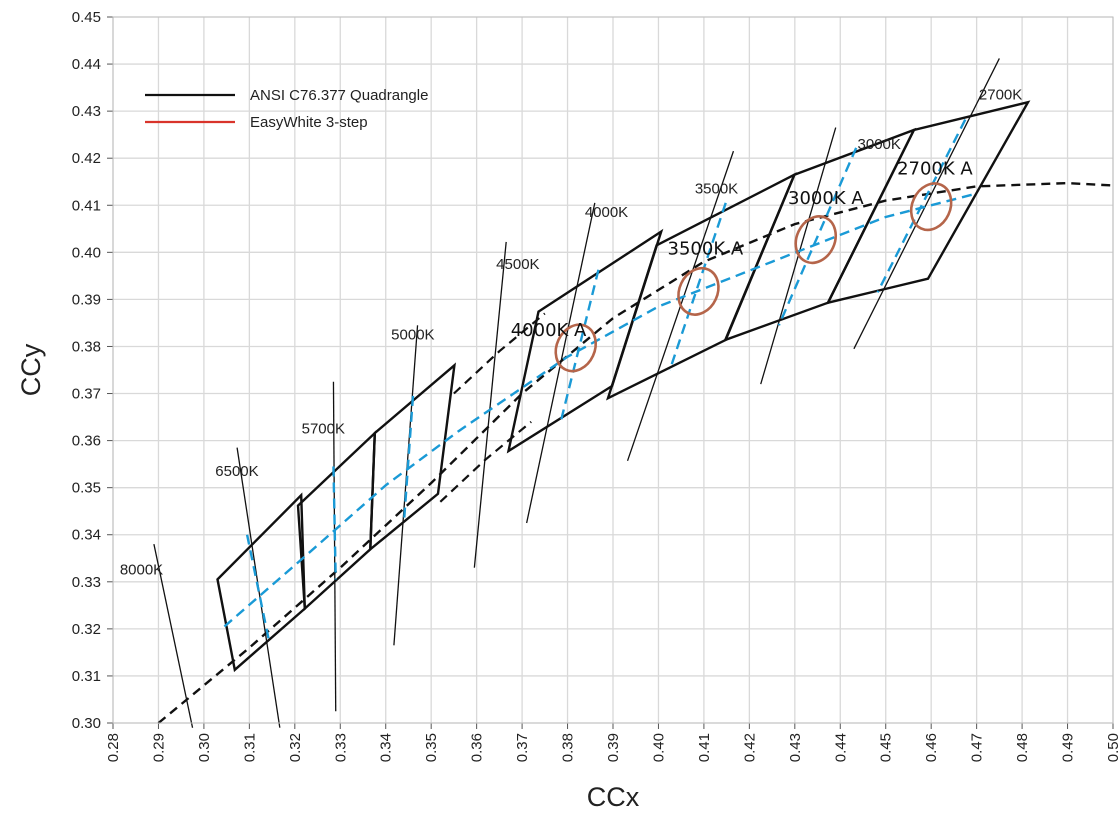 The image size is (1120, 821). Describe the element at coordinates (295, 747) in the screenshot. I see `x-tick-label: 0.32` at that location.